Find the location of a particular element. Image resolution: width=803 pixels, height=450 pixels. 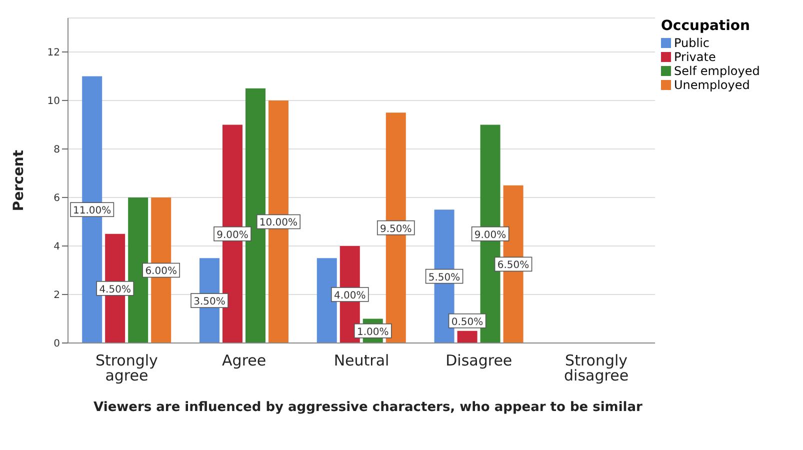

data-label: 1.00% is located at coordinates (372, 332).